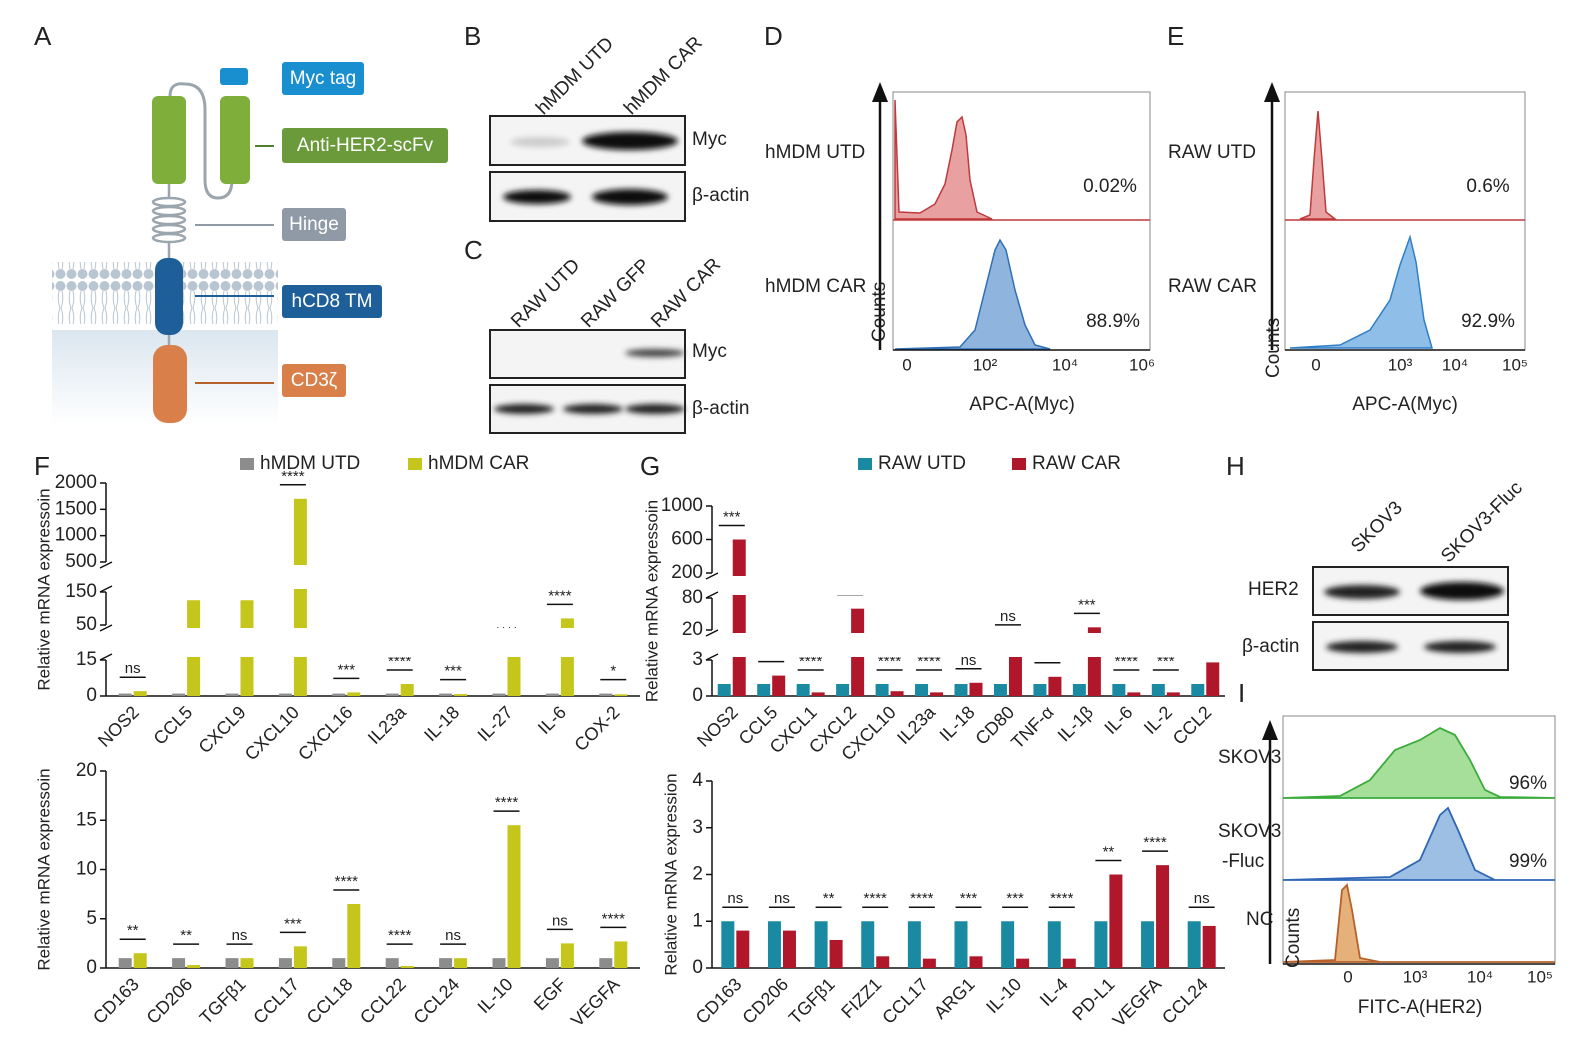  What do you see at coordinates (686, 293) in the screenshot?
I see `lane-label: RAW CAR` at bounding box center [686, 293].